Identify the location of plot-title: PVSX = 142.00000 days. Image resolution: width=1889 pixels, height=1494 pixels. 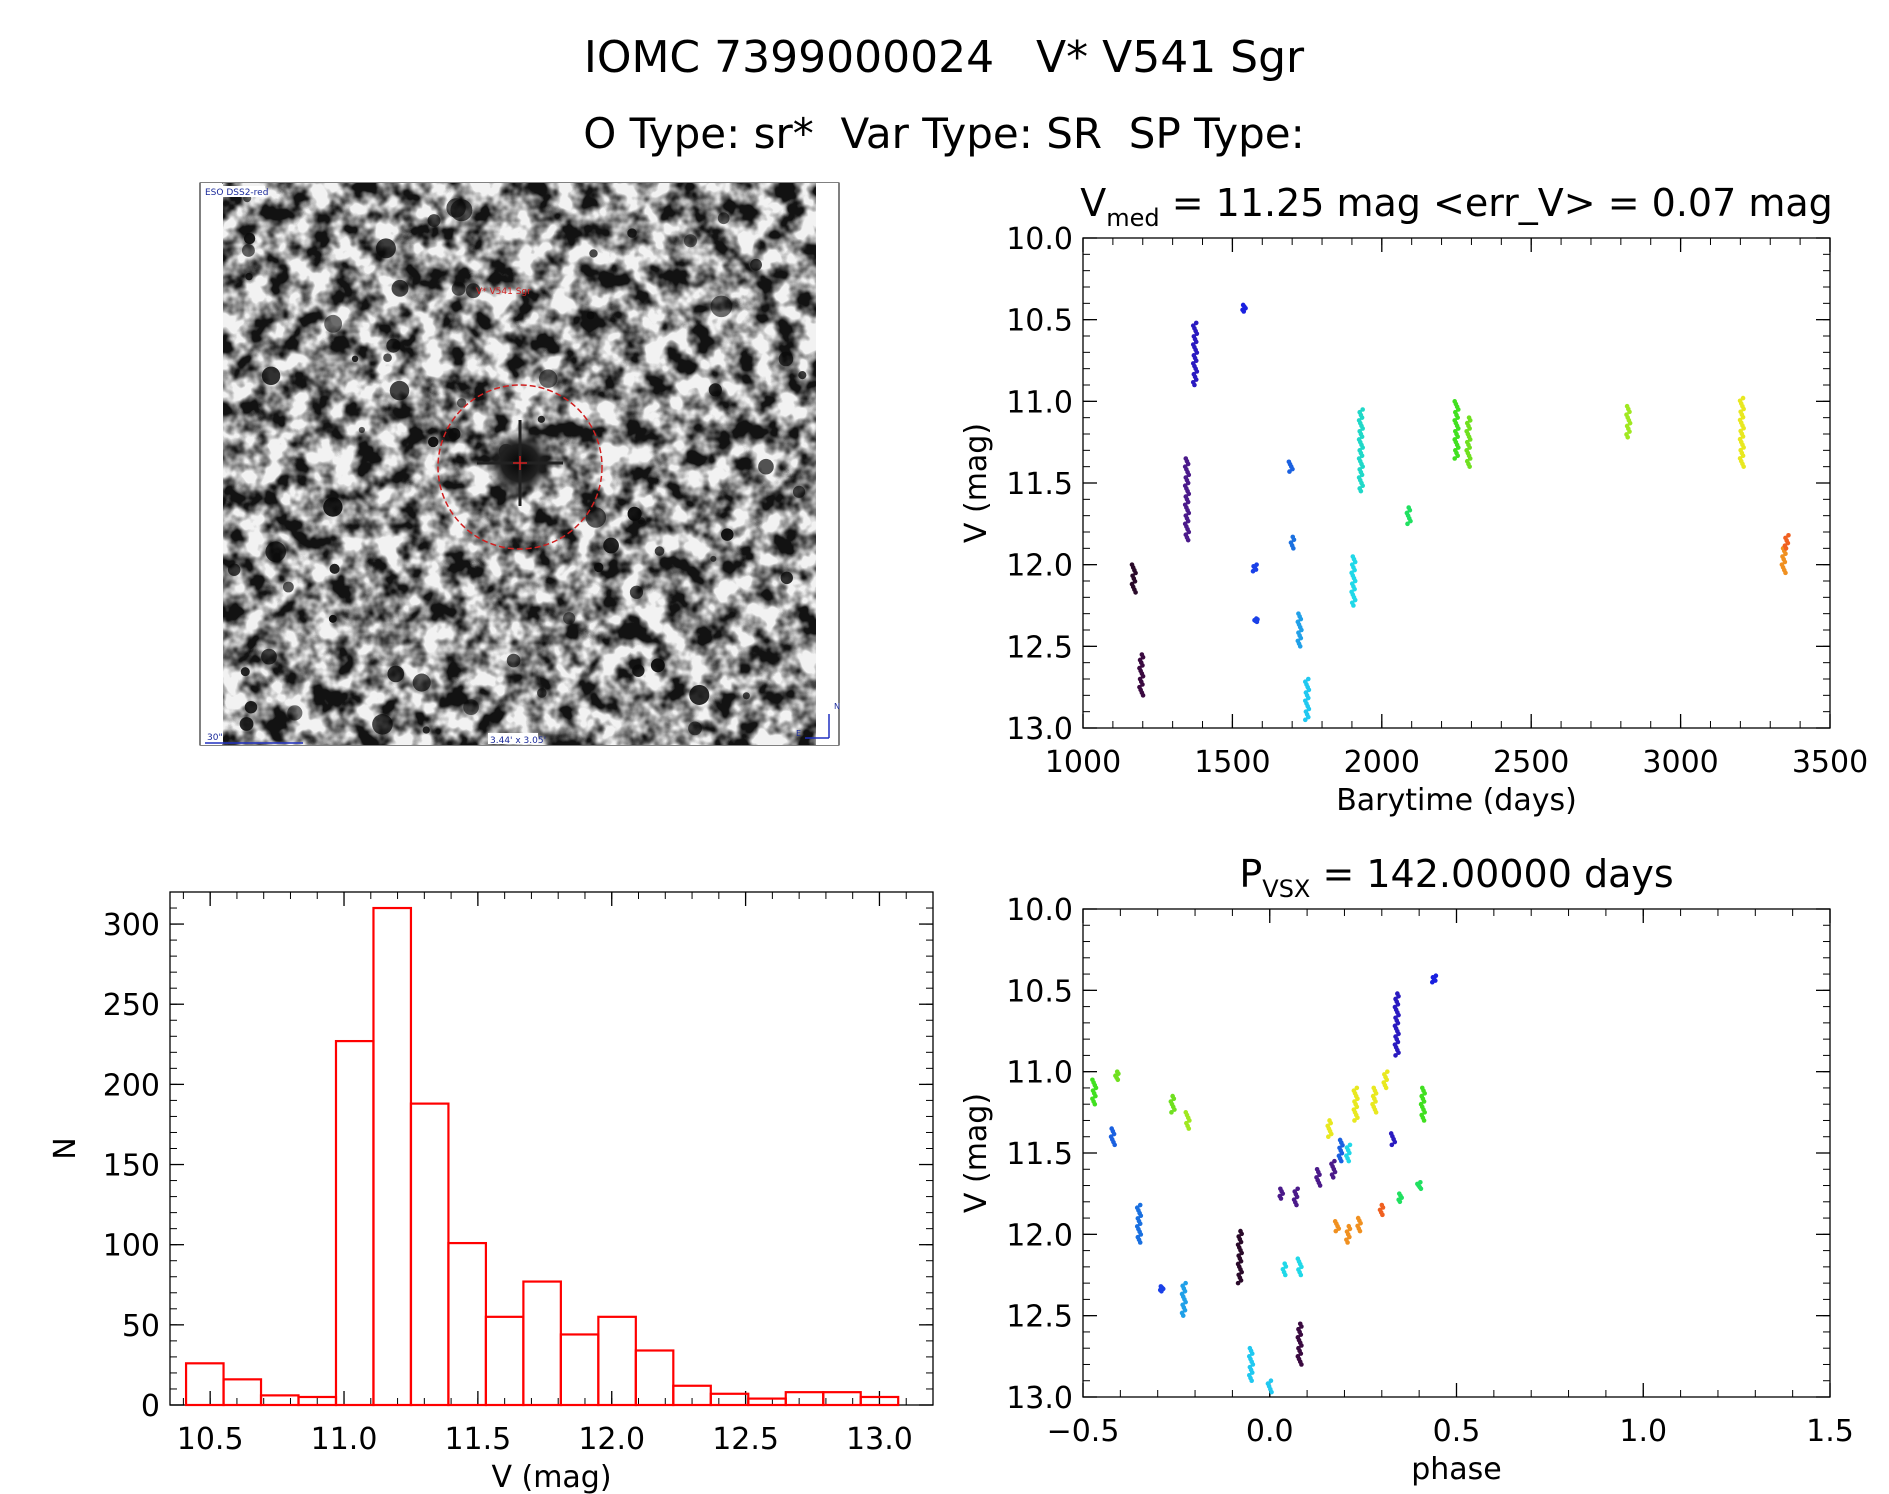
(1456, 877).